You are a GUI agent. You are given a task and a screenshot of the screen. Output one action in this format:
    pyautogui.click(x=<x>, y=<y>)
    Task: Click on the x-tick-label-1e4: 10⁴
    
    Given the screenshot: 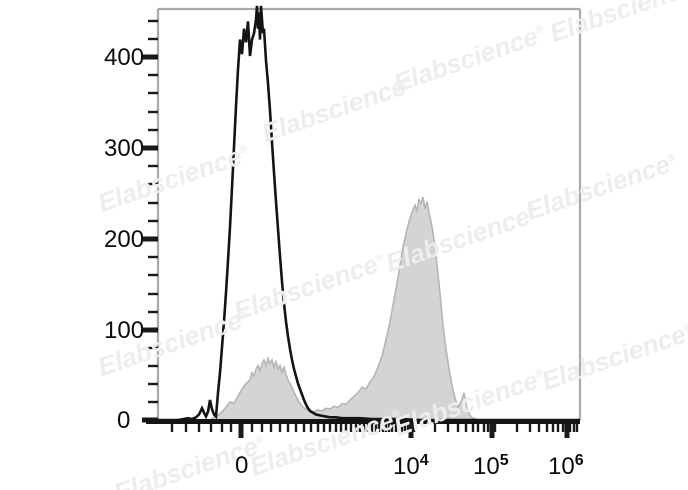 What is the action you would take?
    pyautogui.click(x=411, y=466)
    